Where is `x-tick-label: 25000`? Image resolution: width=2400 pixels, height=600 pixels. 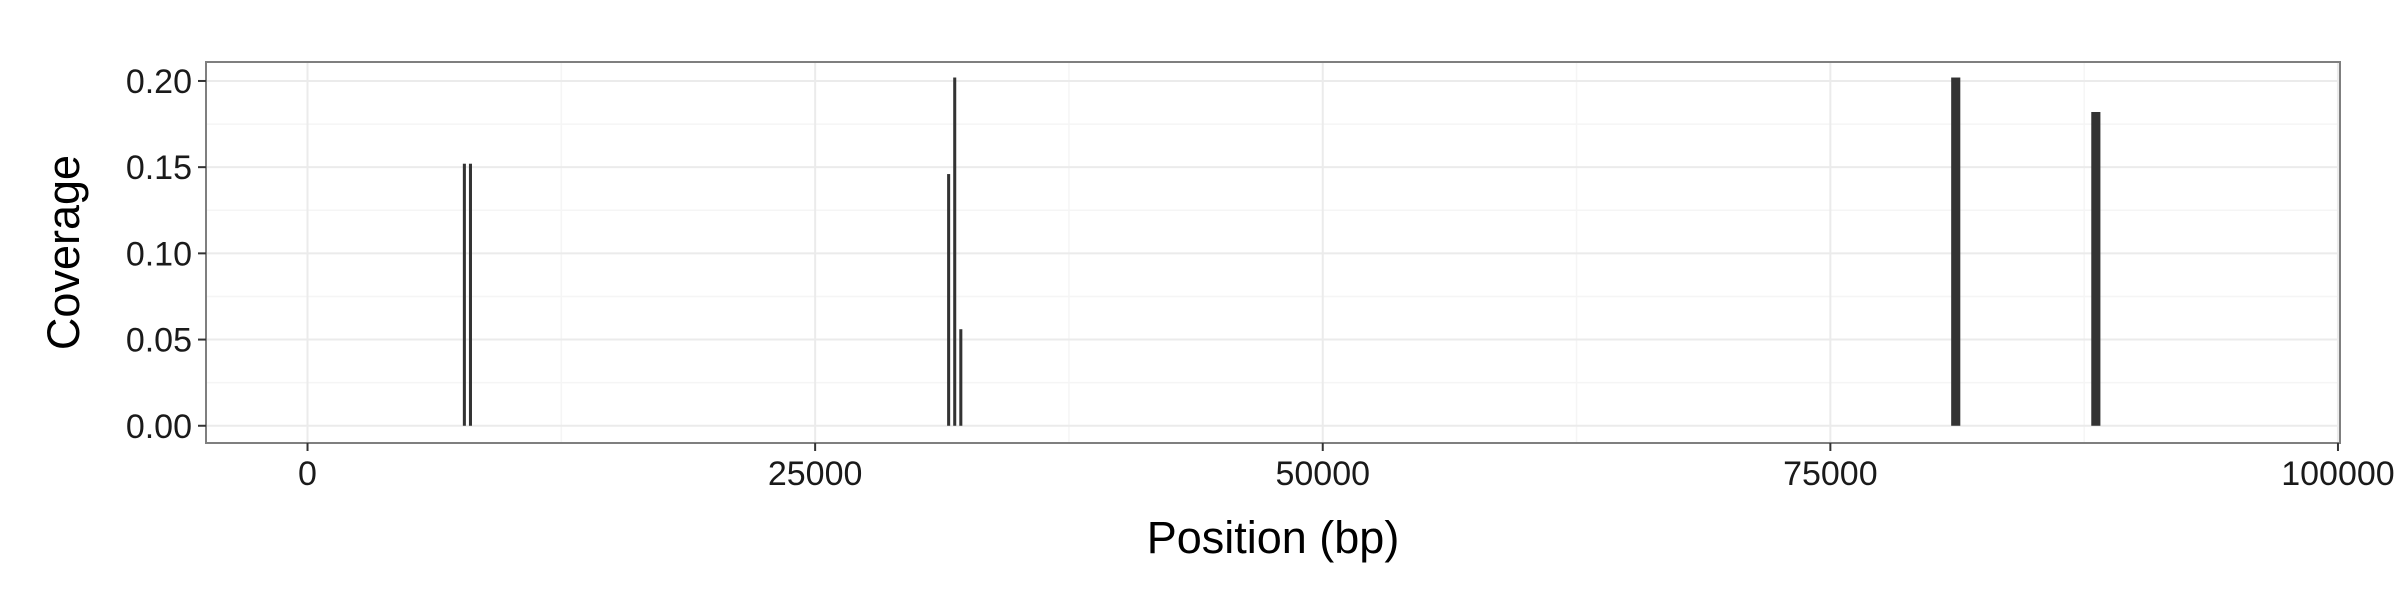 x-tick-label: 25000 is located at coordinates (815, 474).